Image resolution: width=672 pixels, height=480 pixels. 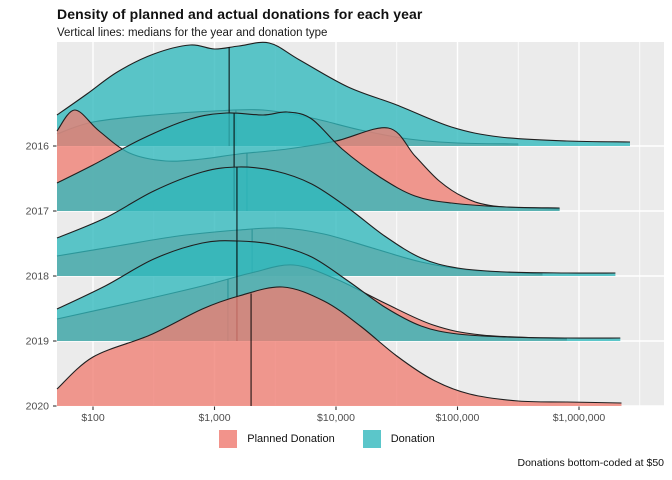 What do you see at coordinates (336, 439) in the screenshot?
I see `legend: Planned Donation Donation` at bounding box center [336, 439].